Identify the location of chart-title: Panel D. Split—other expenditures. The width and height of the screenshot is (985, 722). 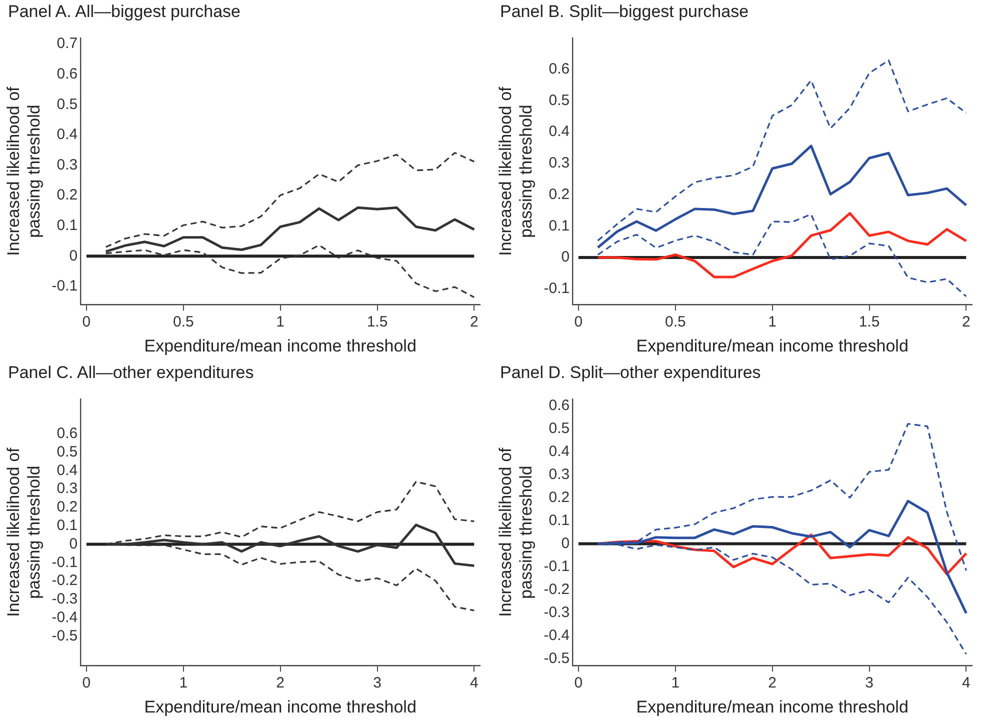
(630, 373).